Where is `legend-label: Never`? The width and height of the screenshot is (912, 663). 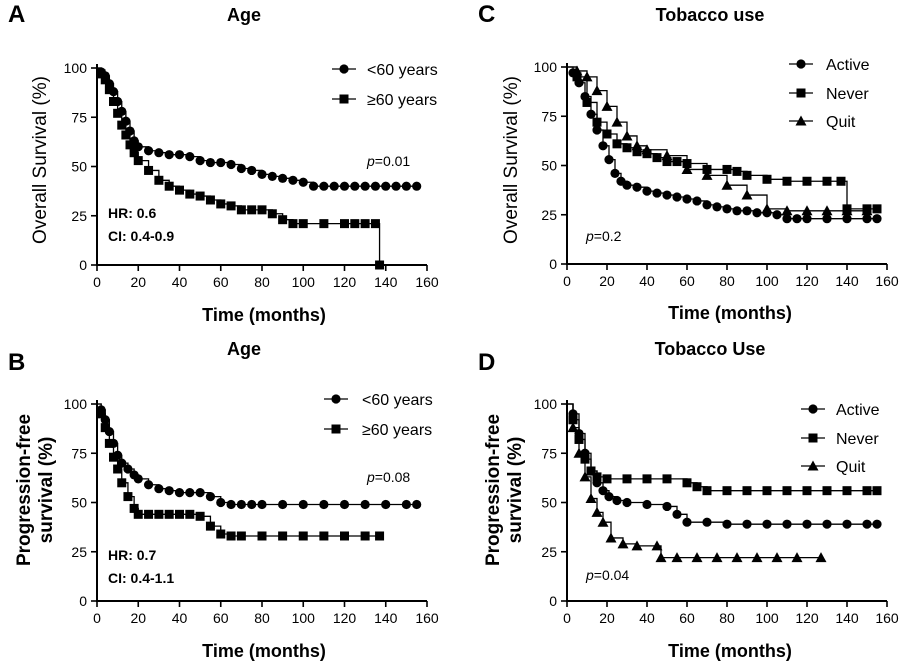 legend-label: Never is located at coordinates (847, 94).